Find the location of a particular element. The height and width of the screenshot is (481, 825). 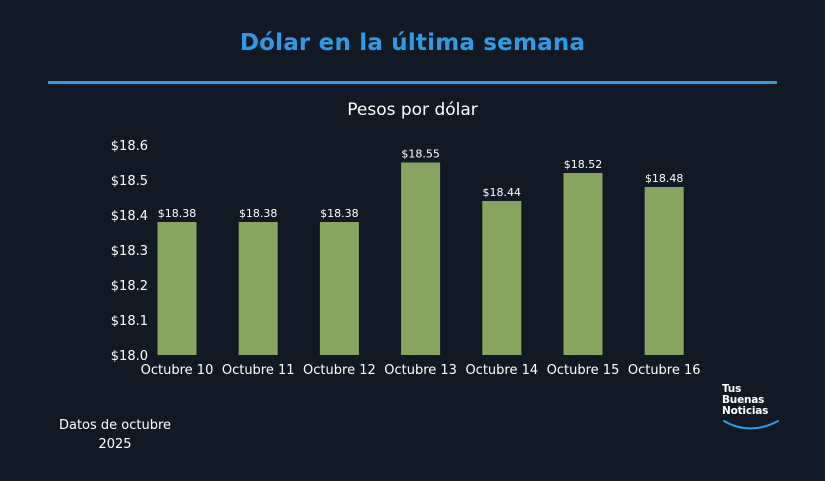

y-tick-label: $18.0 is located at coordinates (129, 356).